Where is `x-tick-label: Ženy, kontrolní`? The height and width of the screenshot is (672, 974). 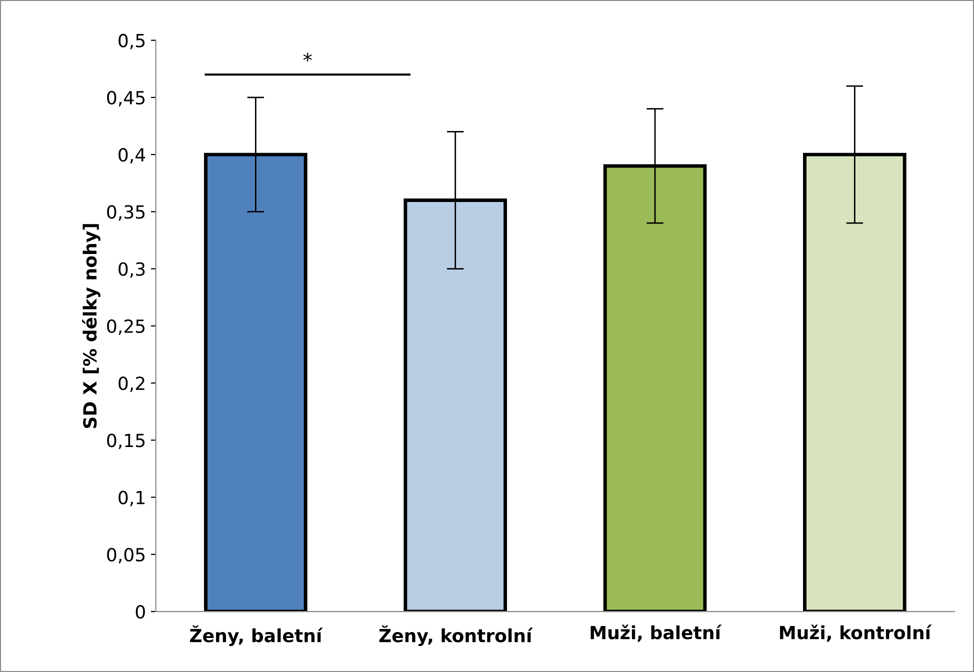 x-tick-label: Ženy, kontrolní is located at coordinates (456, 635).